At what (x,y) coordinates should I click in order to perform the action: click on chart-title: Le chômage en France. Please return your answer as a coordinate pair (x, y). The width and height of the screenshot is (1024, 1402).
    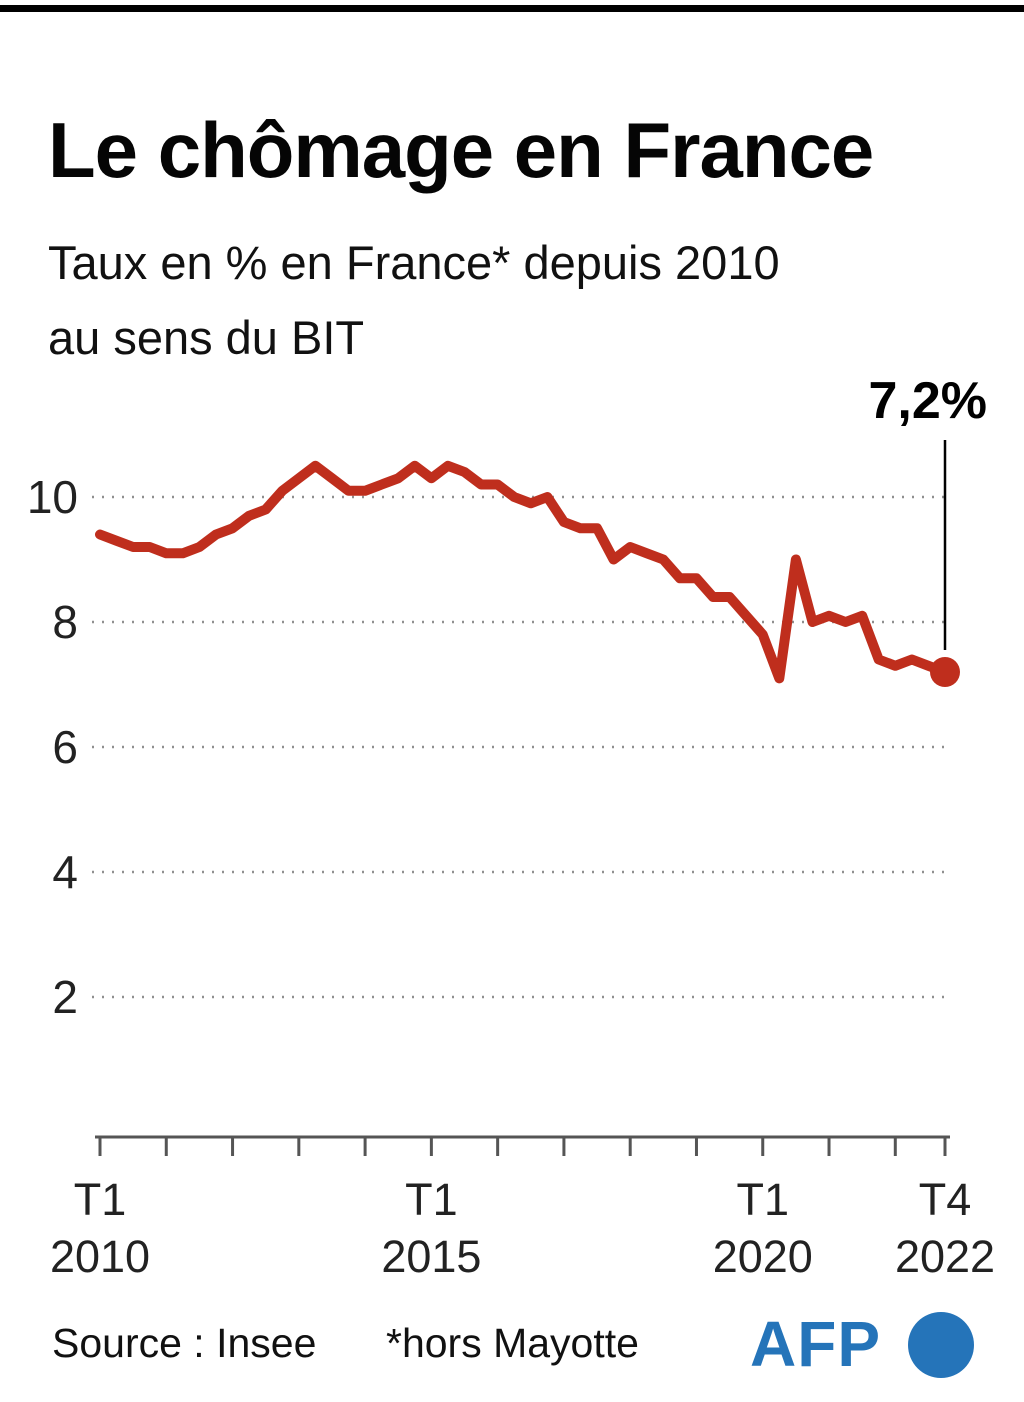
    Looking at the image, I should click on (461, 150).